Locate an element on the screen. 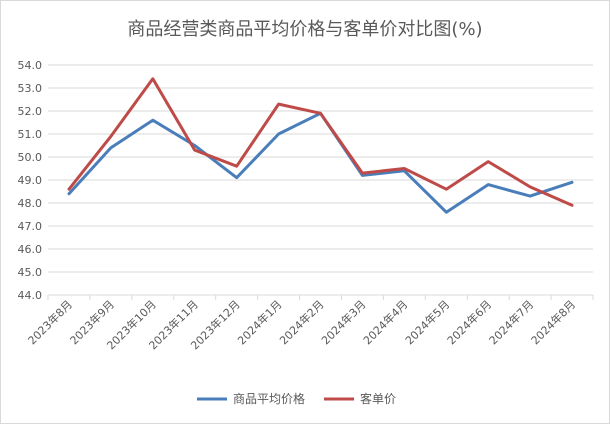 The width and height of the screenshot is (610, 424). x-tick-label: 2024年2月 is located at coordinates (301, 322).